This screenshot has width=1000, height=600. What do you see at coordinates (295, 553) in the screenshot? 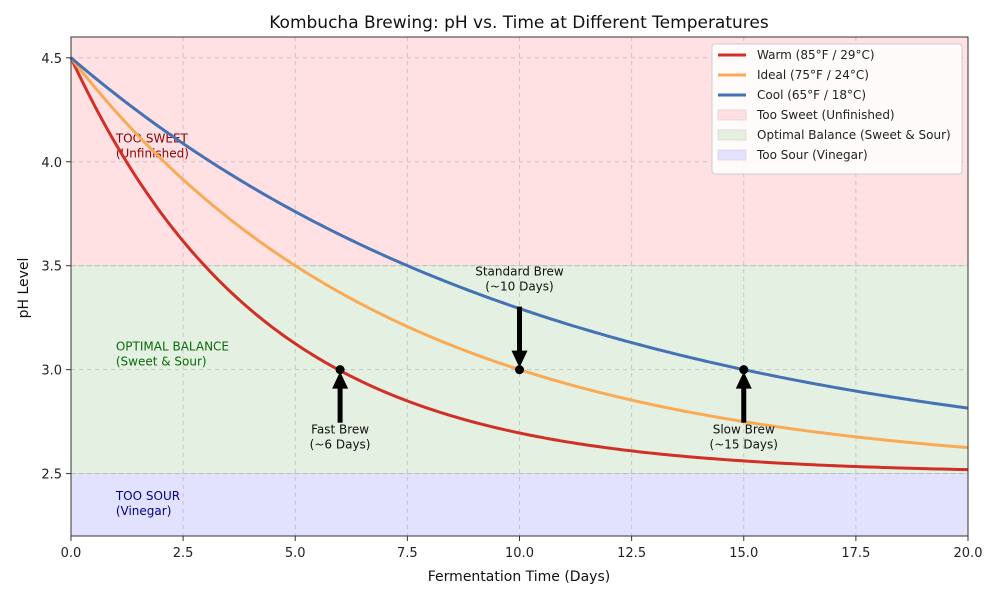
I see `x-tick-label: 5.0` at bounding box center [295, 553].